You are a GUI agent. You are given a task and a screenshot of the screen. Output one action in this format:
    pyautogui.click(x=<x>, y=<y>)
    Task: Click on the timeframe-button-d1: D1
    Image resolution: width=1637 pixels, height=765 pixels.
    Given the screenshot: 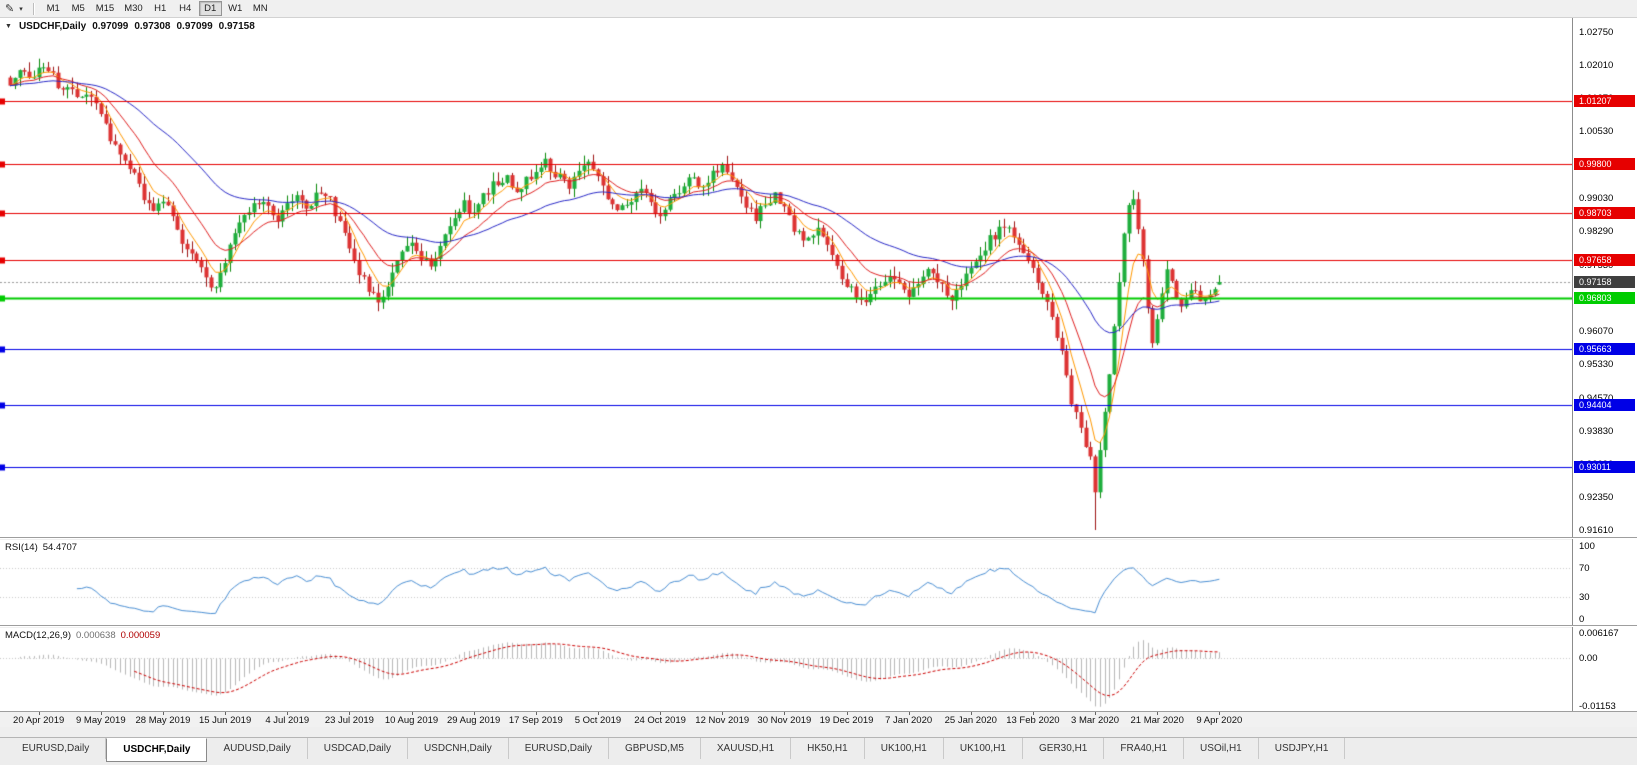 What is the action you would take?
    pyautogui.click(x=210, y=8)
    